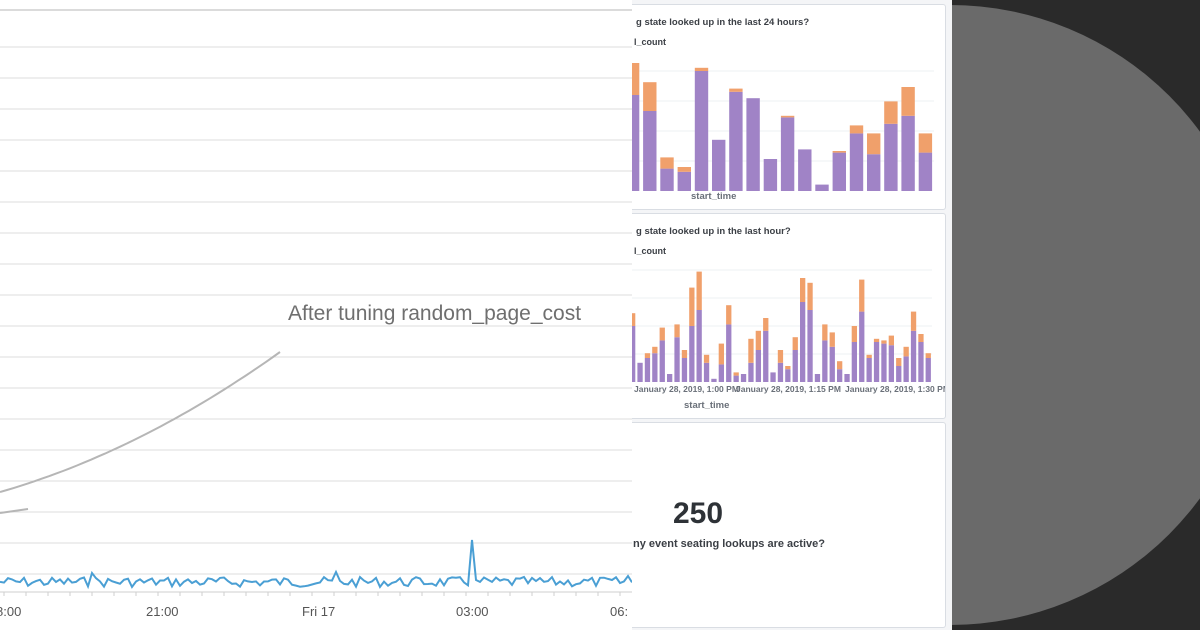 The image size is (1200, 630). I want to click on x-tick-label: January 28, 2019, 1:15 PM, so click(788, 389).